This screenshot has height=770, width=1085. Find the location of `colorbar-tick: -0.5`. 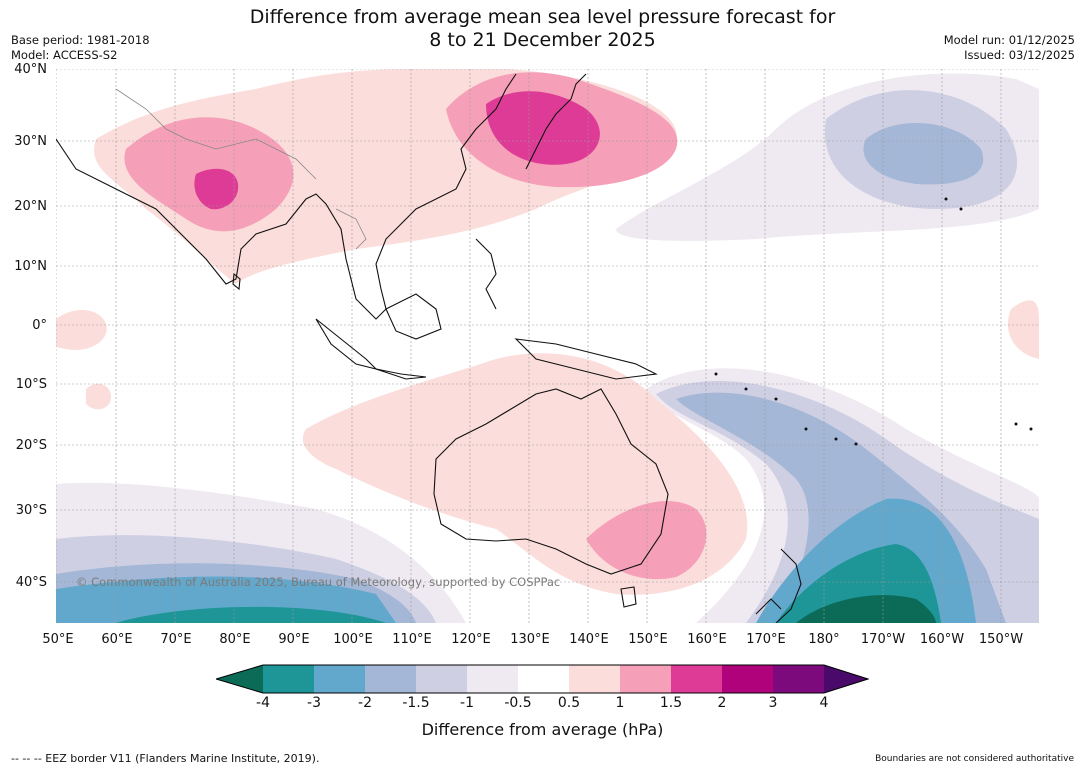

colorbar-tick: -0.5 is located at coordinates (518, 703).